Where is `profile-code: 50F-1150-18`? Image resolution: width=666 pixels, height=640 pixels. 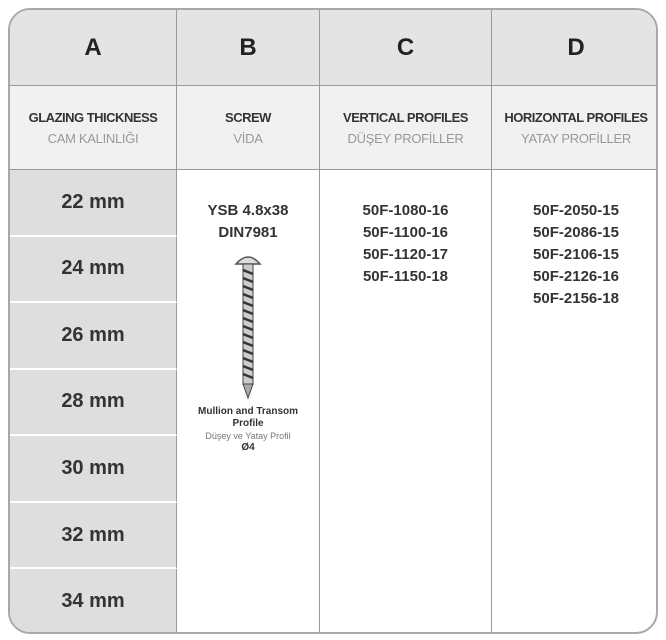 profile-code: 50F-1150-18 is located at coordinates (405, 276).